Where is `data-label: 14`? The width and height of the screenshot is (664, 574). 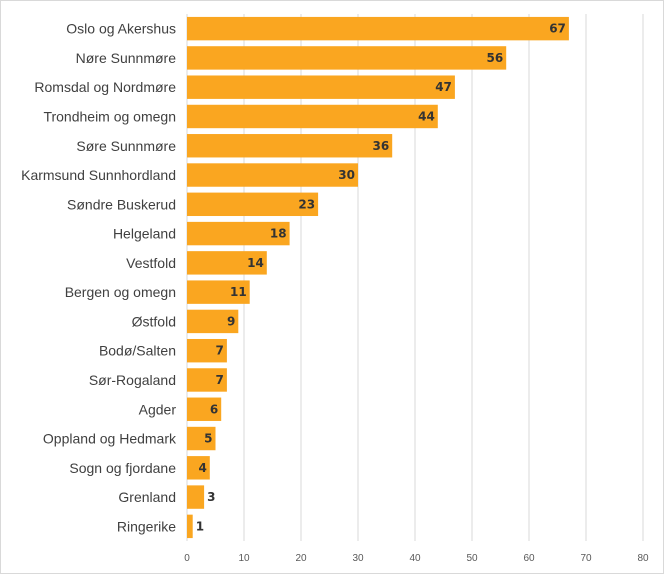 data-label: 14 is located at coordinates (255, 263).